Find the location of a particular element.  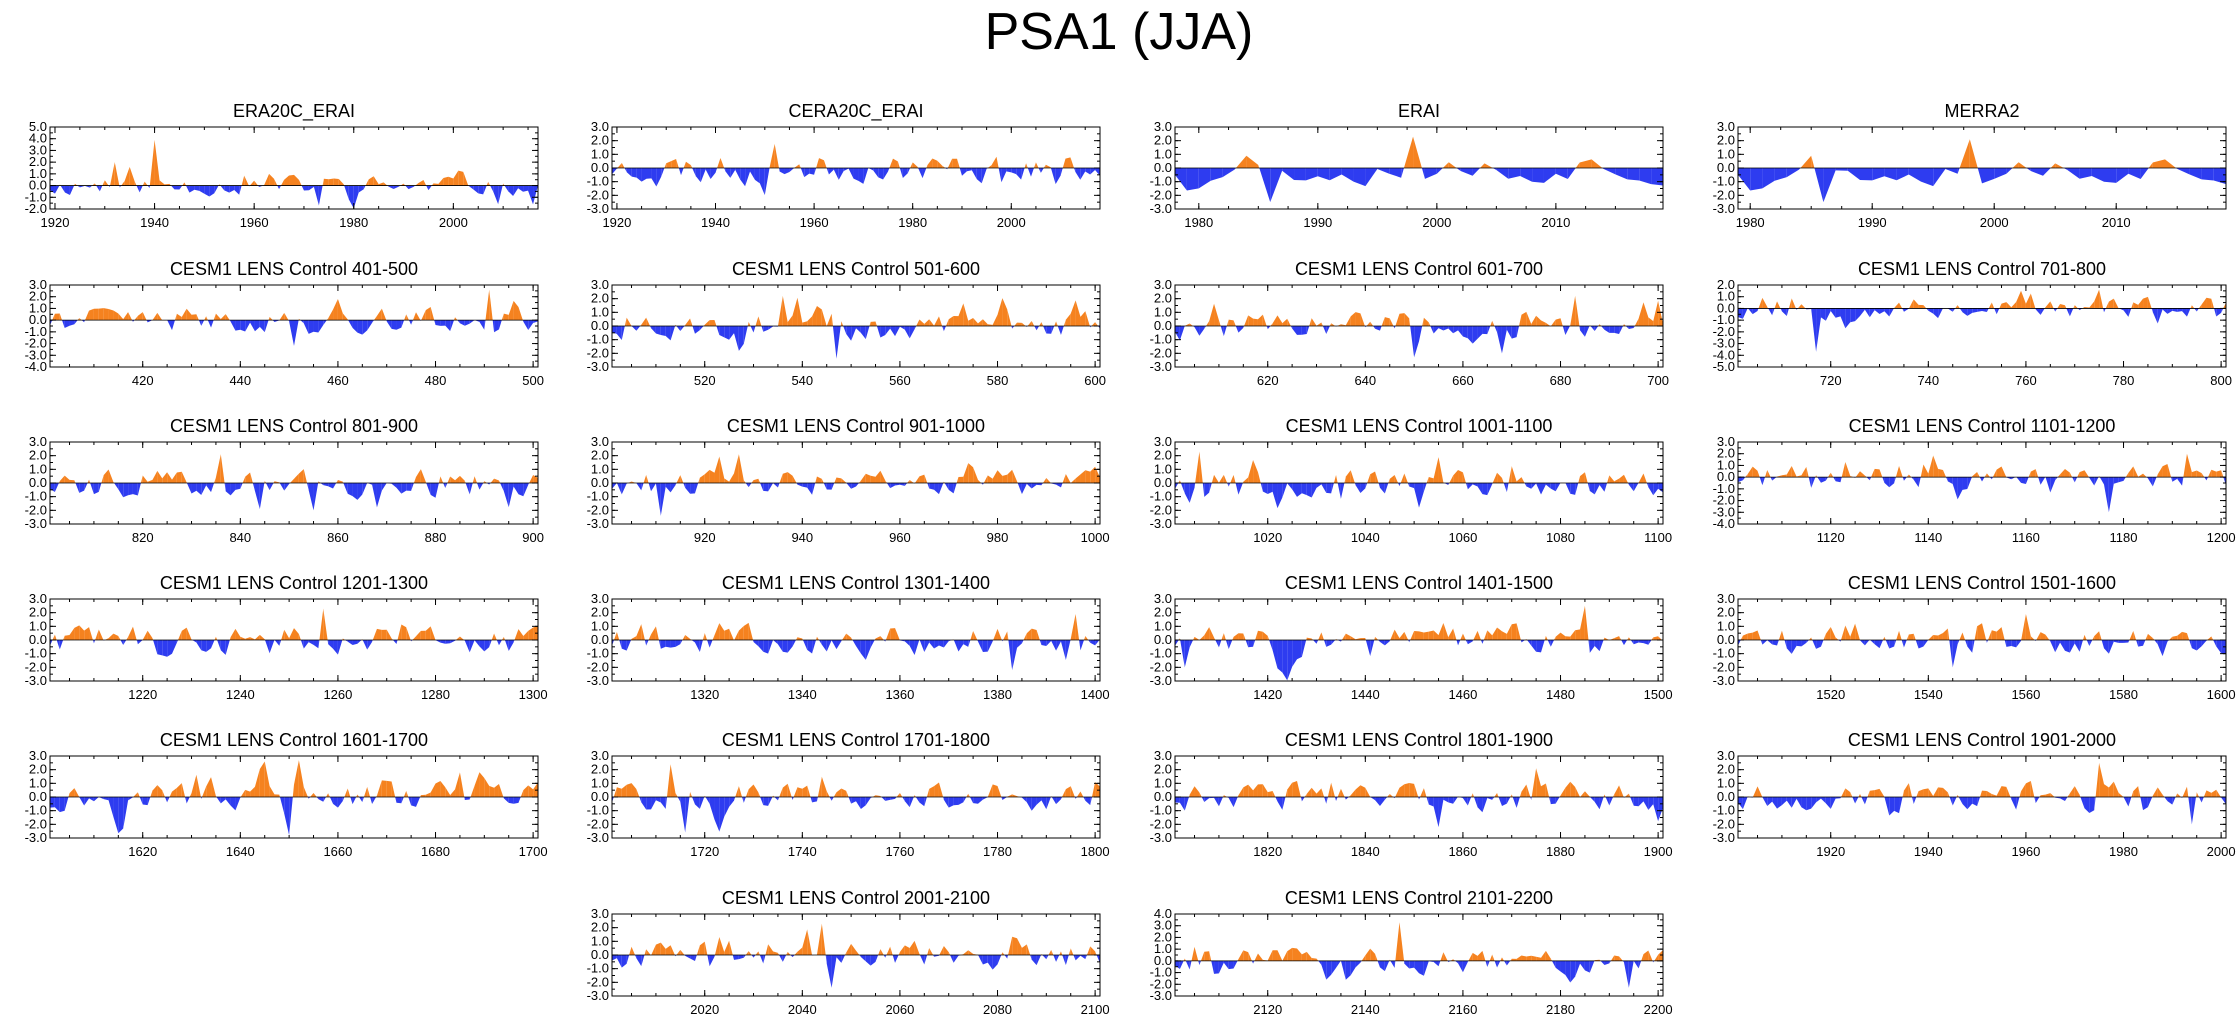

x-tick-label: 1960 is located at coordinates (814, 222).